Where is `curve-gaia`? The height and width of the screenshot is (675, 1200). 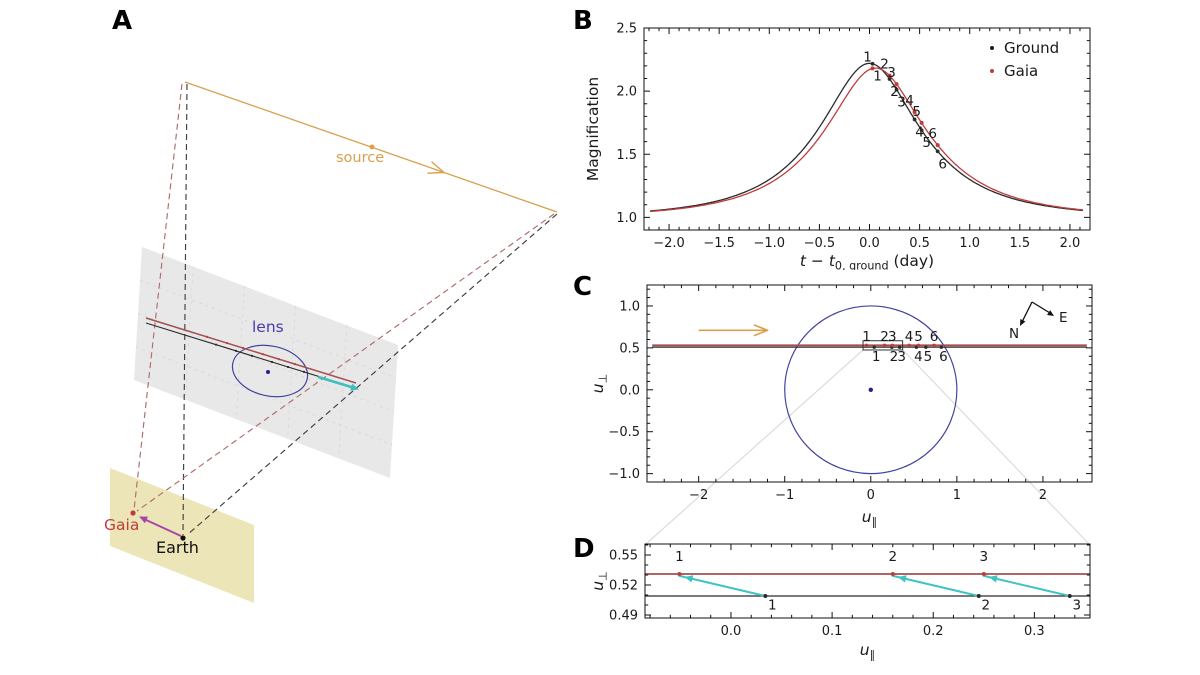 curve-gaia is located at coordinates (866, 140).